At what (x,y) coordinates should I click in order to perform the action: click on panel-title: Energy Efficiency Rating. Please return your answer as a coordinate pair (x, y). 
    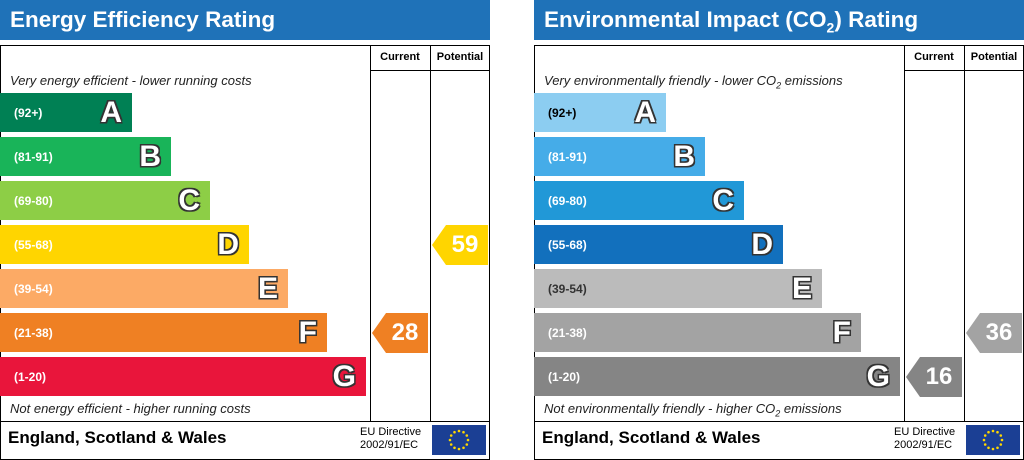
    Looking at the image, I should click on (245, 20).